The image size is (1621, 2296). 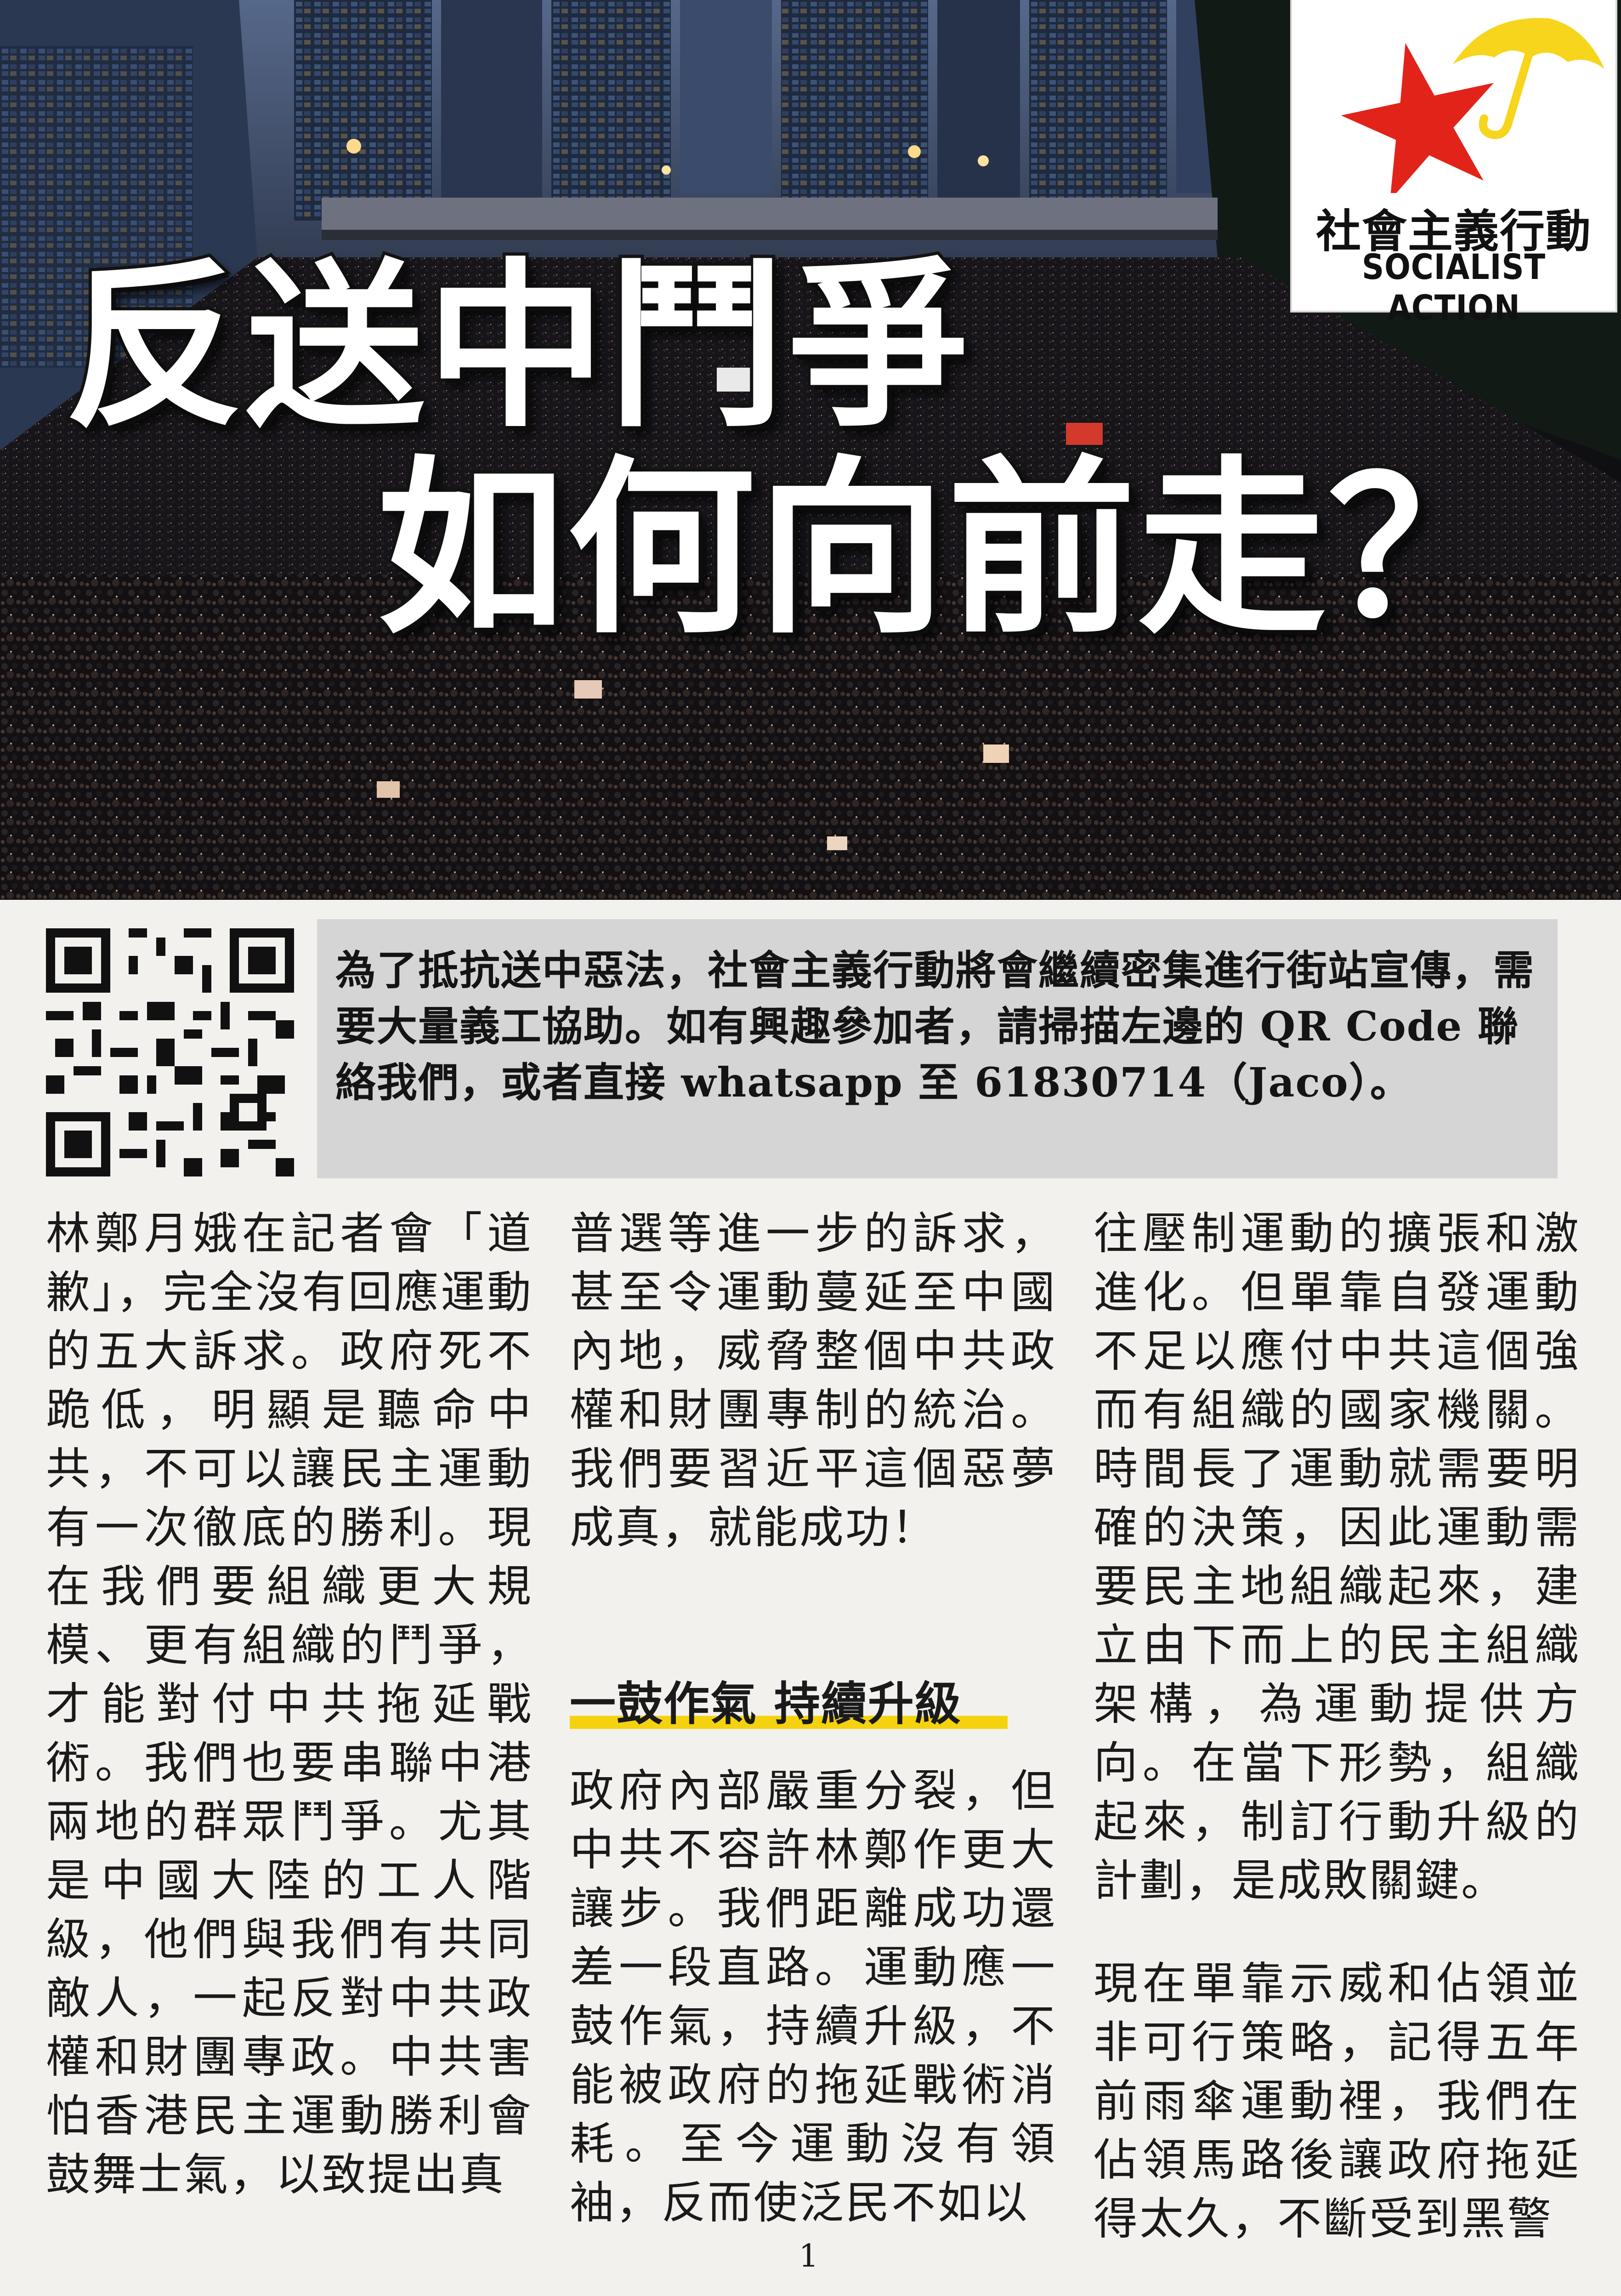 I want to click on headline-line-1: 反送中鬥爭, so click(x=516, y=347).